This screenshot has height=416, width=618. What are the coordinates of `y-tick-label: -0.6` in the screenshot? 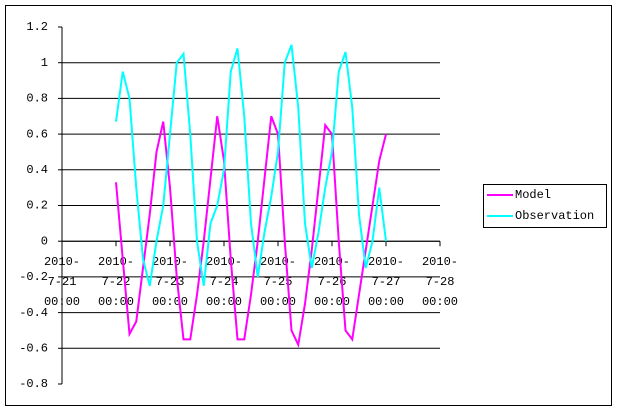 It's located at (33, 348).